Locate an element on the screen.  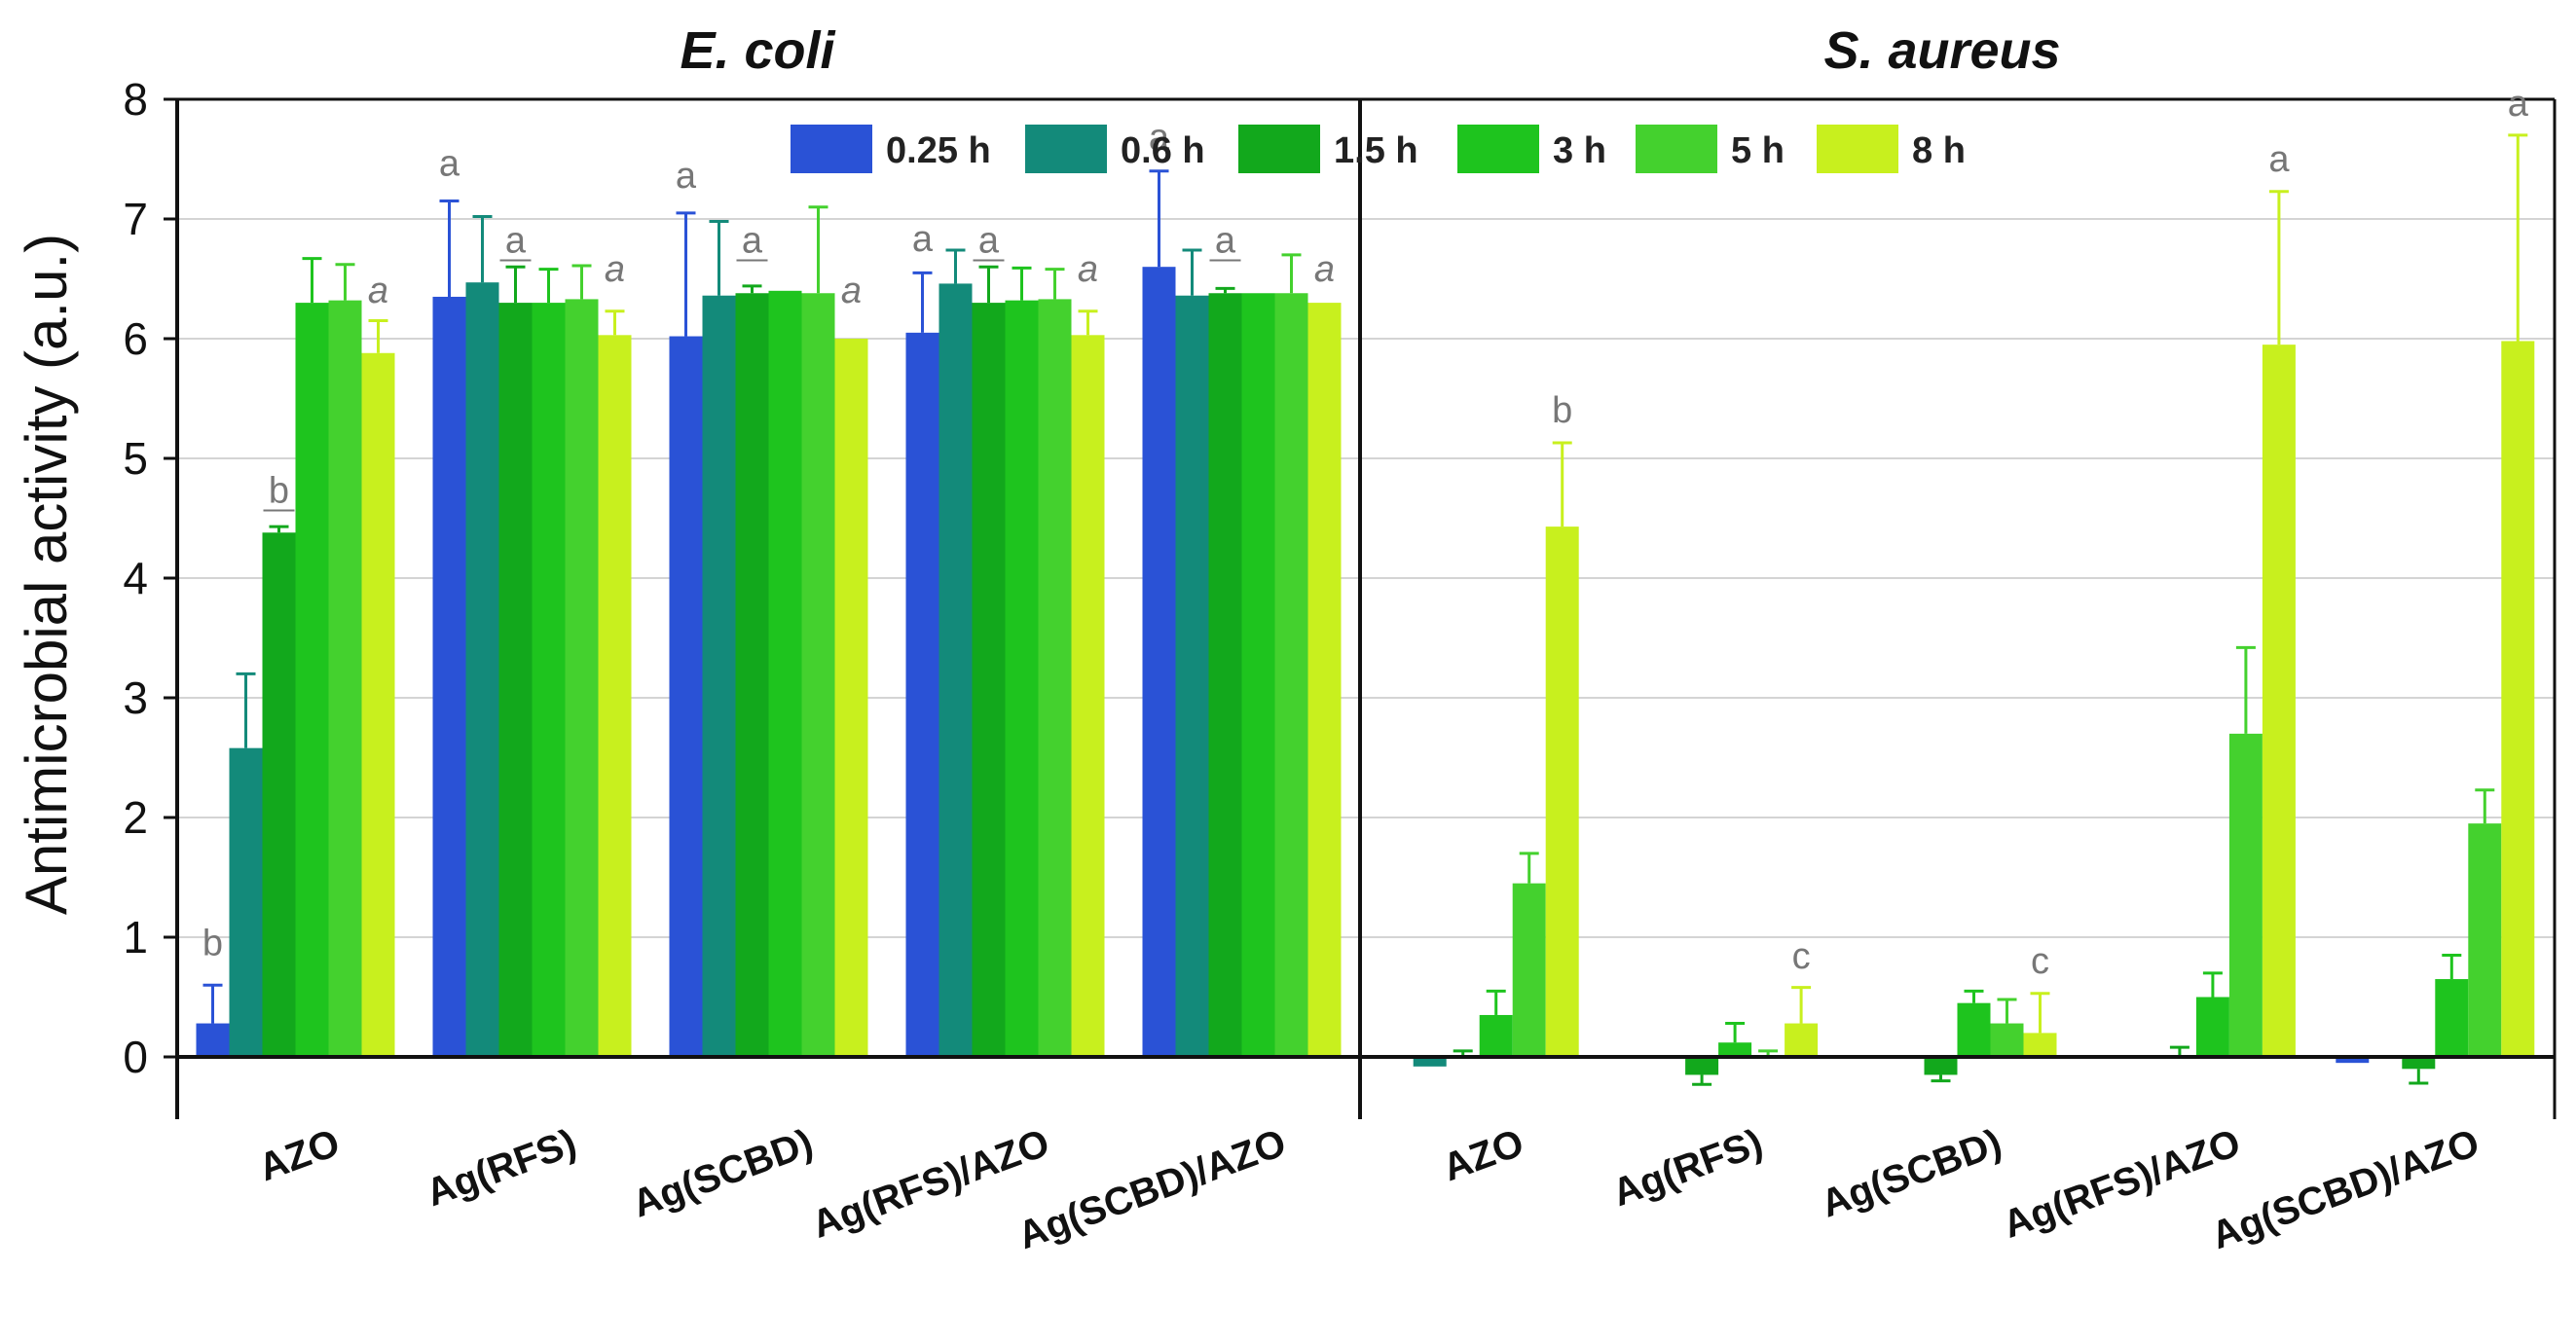
bar-ecoli-AZO-1.5 h is located at coordinates (279, 794).